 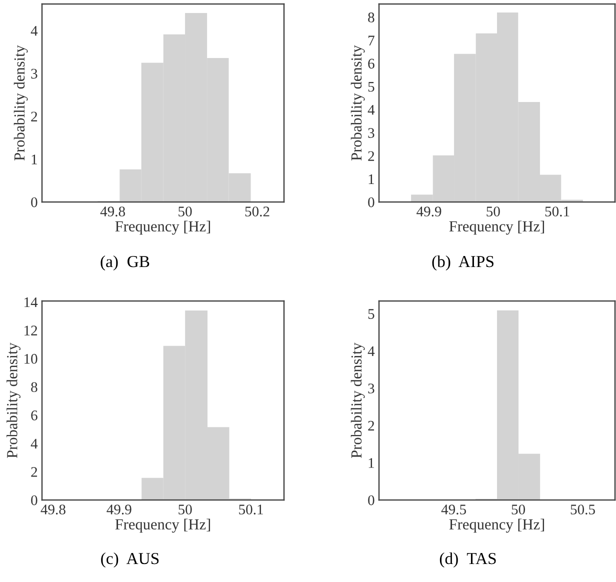 What do you see at coordinates (31, 302) in the screenshot?
I see `y-tick-label: 14` at bounding box center [31, 302].